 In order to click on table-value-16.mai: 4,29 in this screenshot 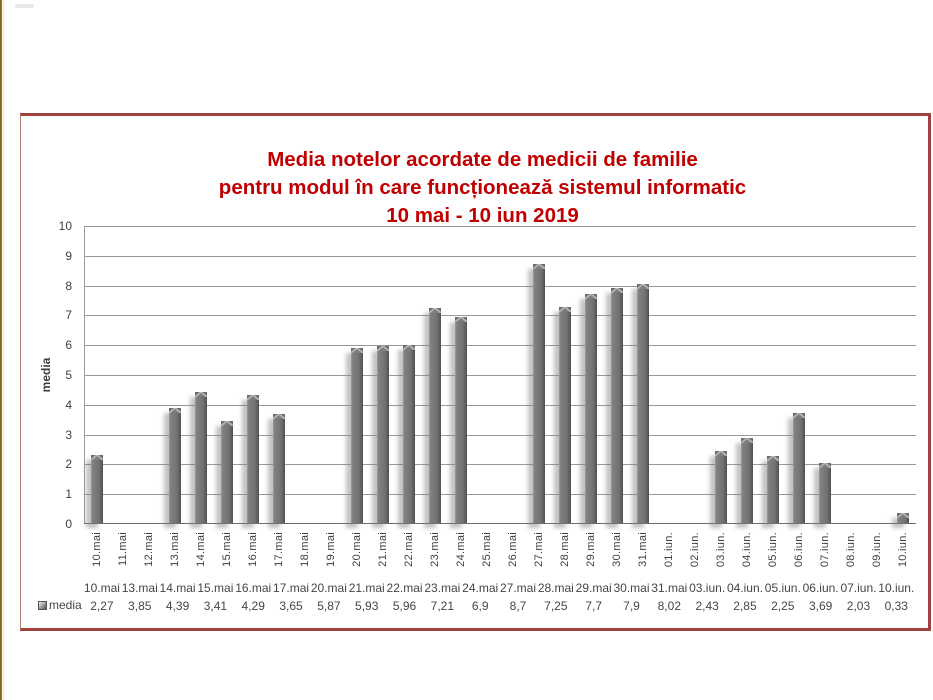, I will do `click(253, 605)`.